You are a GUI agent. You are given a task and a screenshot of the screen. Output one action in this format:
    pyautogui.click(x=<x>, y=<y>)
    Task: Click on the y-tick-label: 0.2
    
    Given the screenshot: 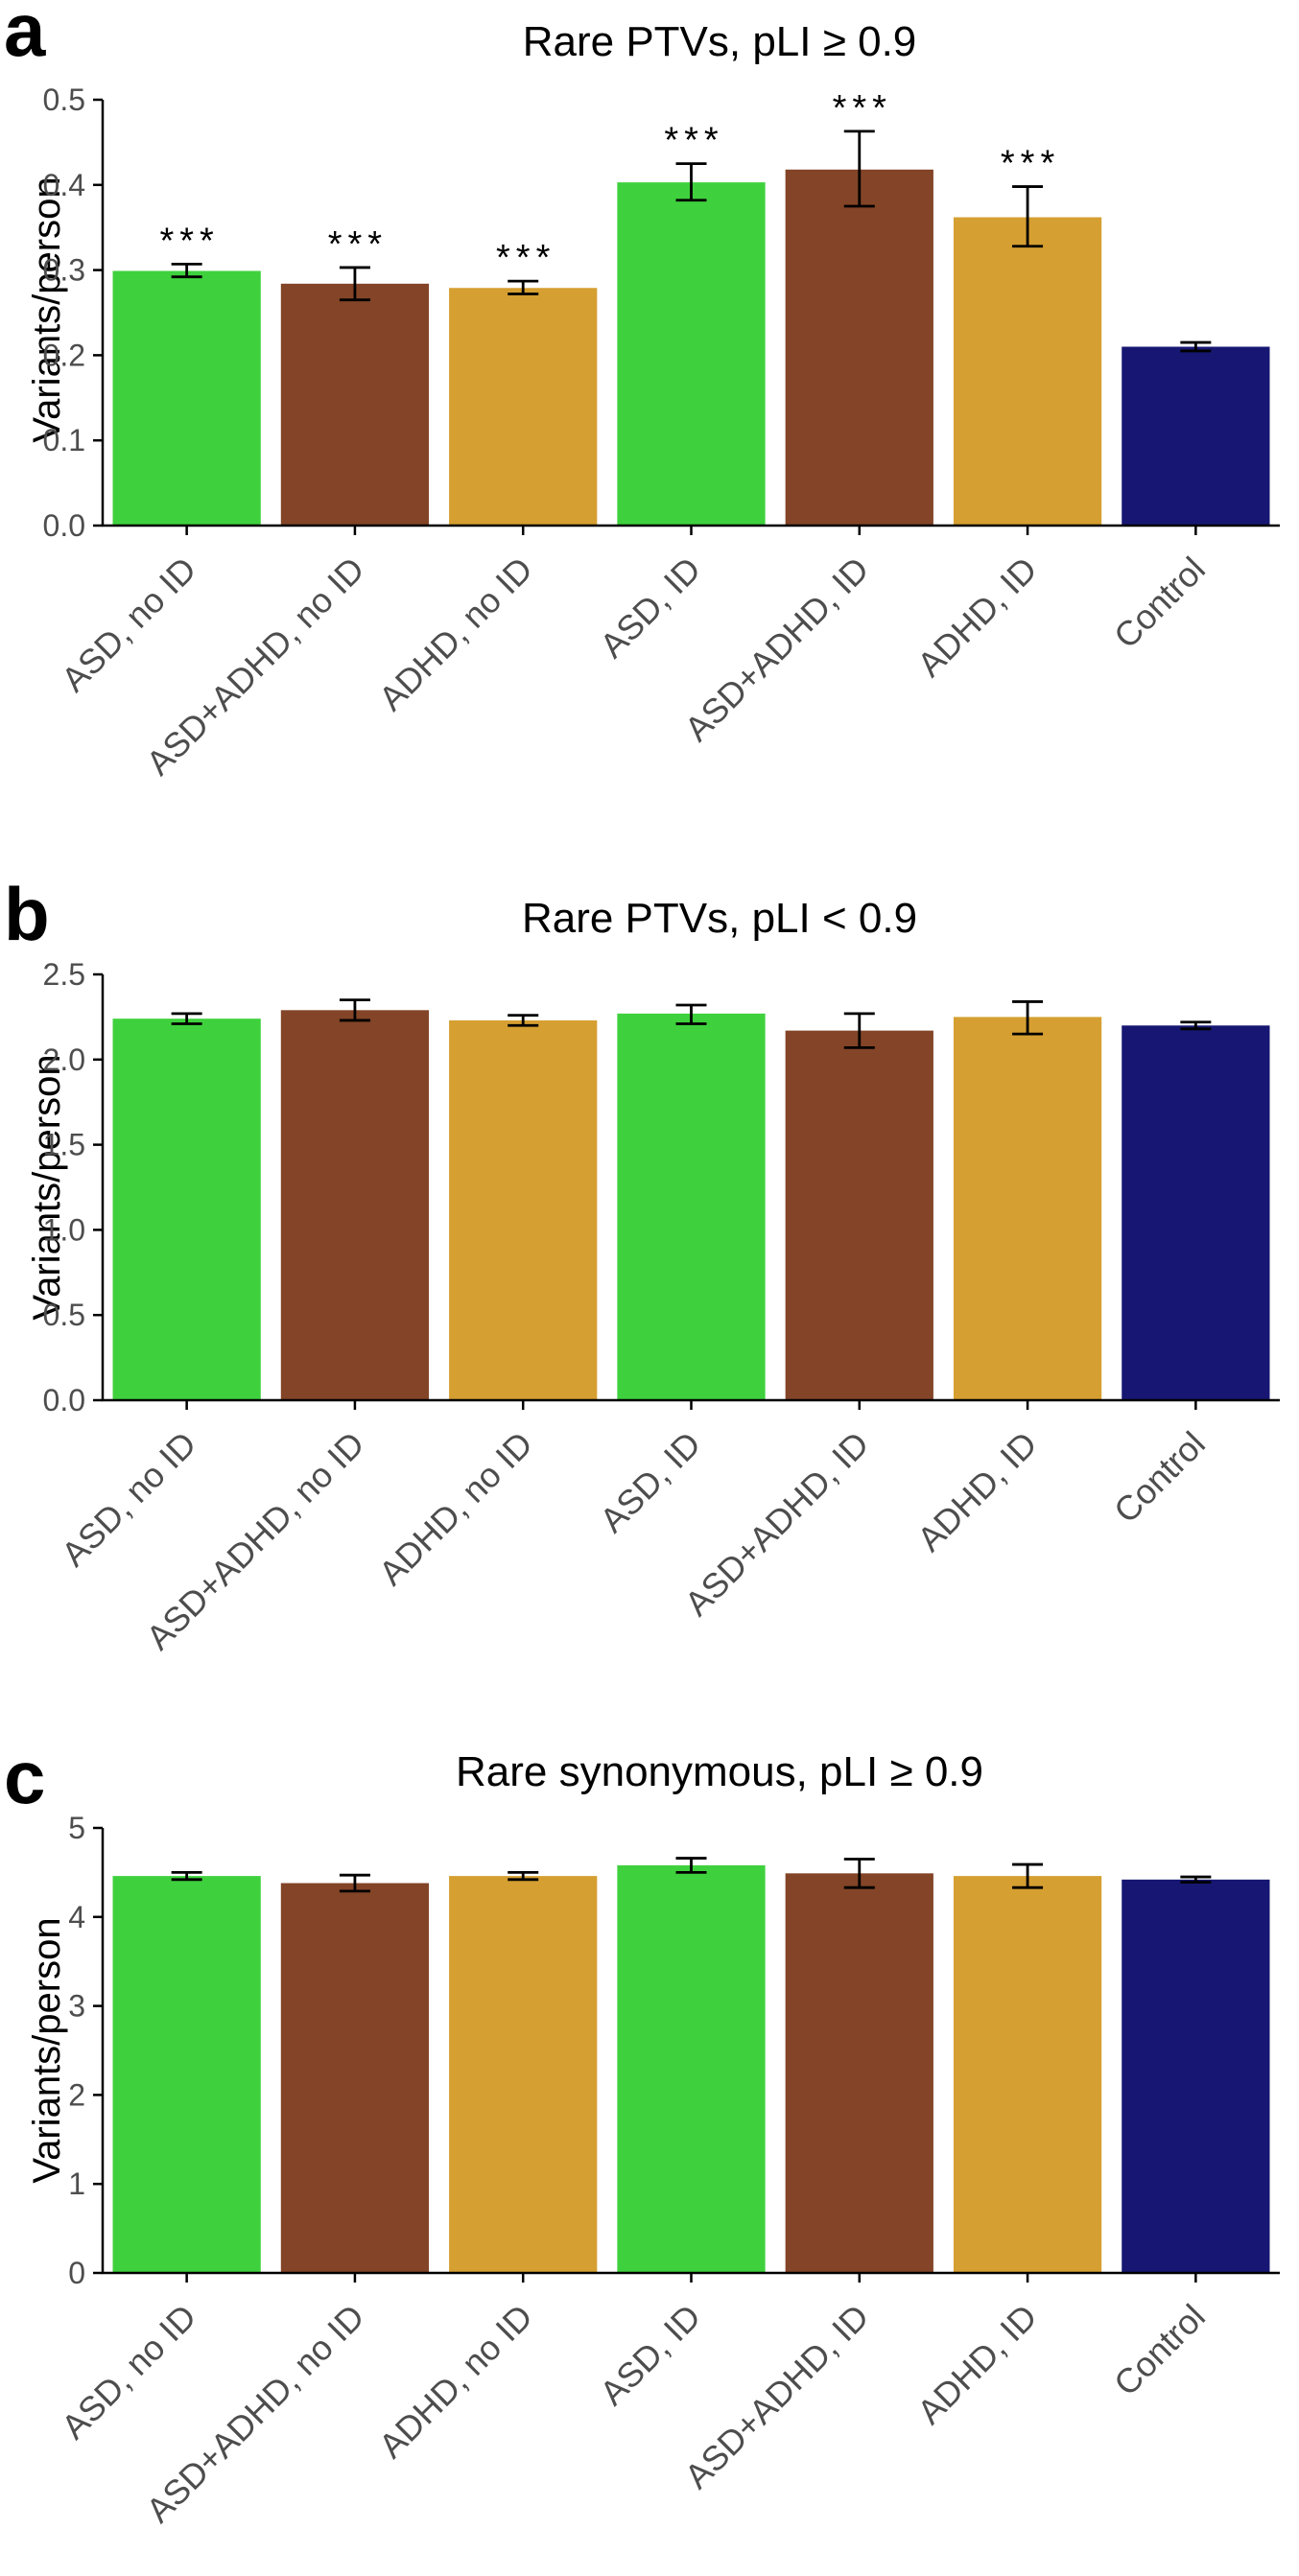 What is the action you would take?
    pyautogui.click(x=64, y=355)
    